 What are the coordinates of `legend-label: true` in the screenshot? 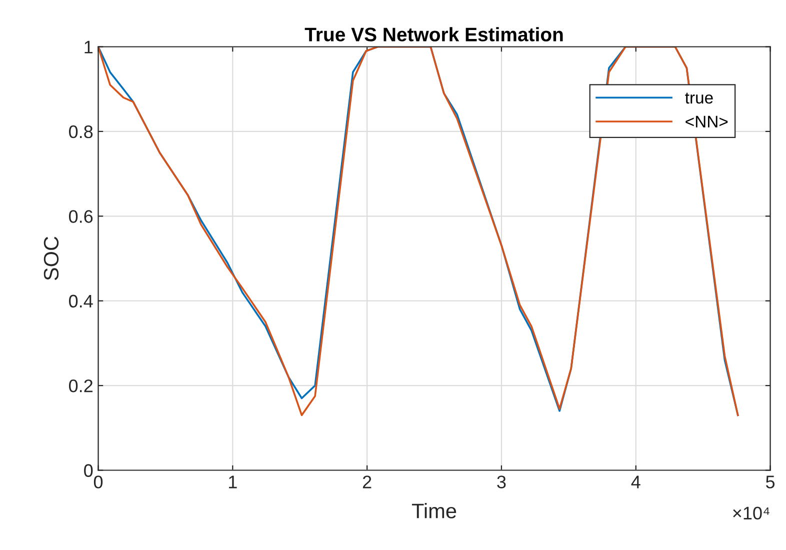 It's located at (699, 98).